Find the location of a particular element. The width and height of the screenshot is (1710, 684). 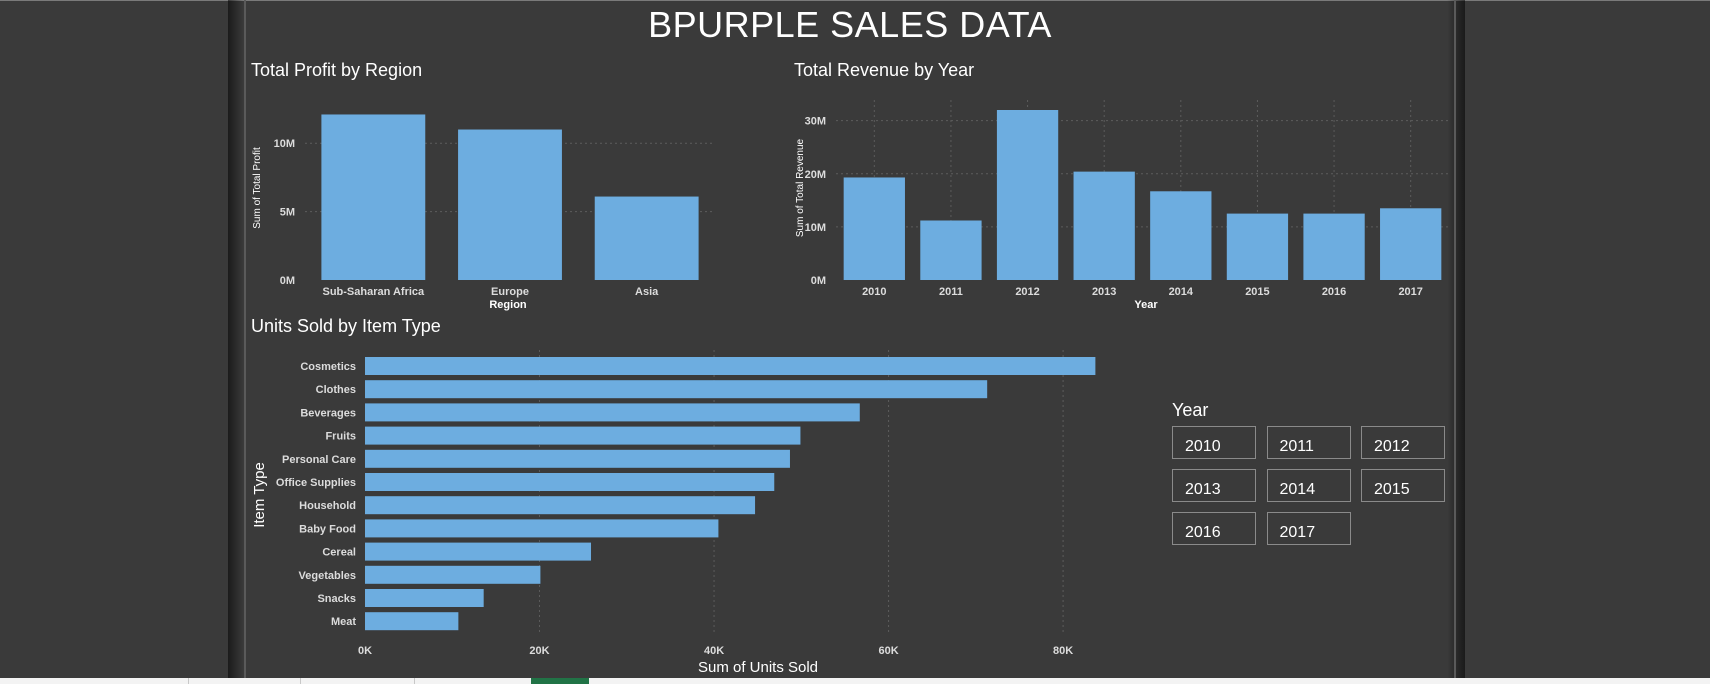

profit-chart-title: Total Profit by Region is located at coordinates (337, 70).